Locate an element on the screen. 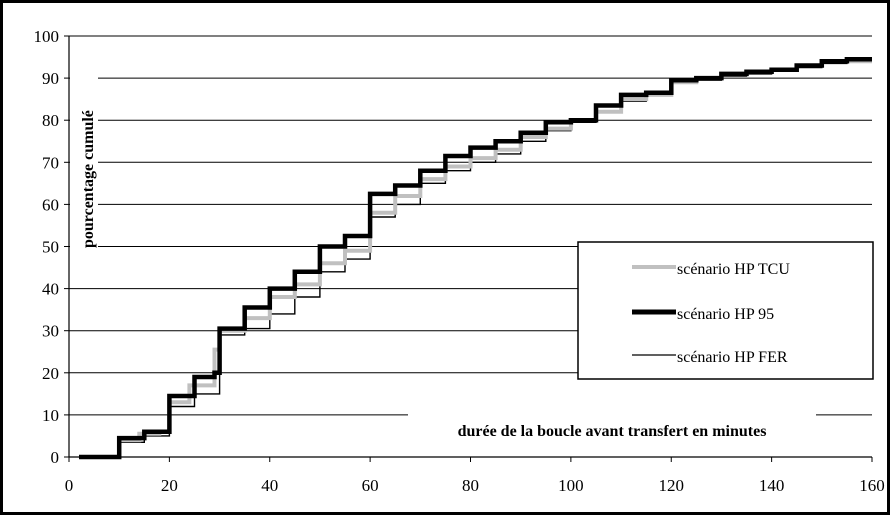 Image resolution: width=890 pixels, height=515 pixels. x-tick-label-40: 40 is located at coordinates (269, 485).